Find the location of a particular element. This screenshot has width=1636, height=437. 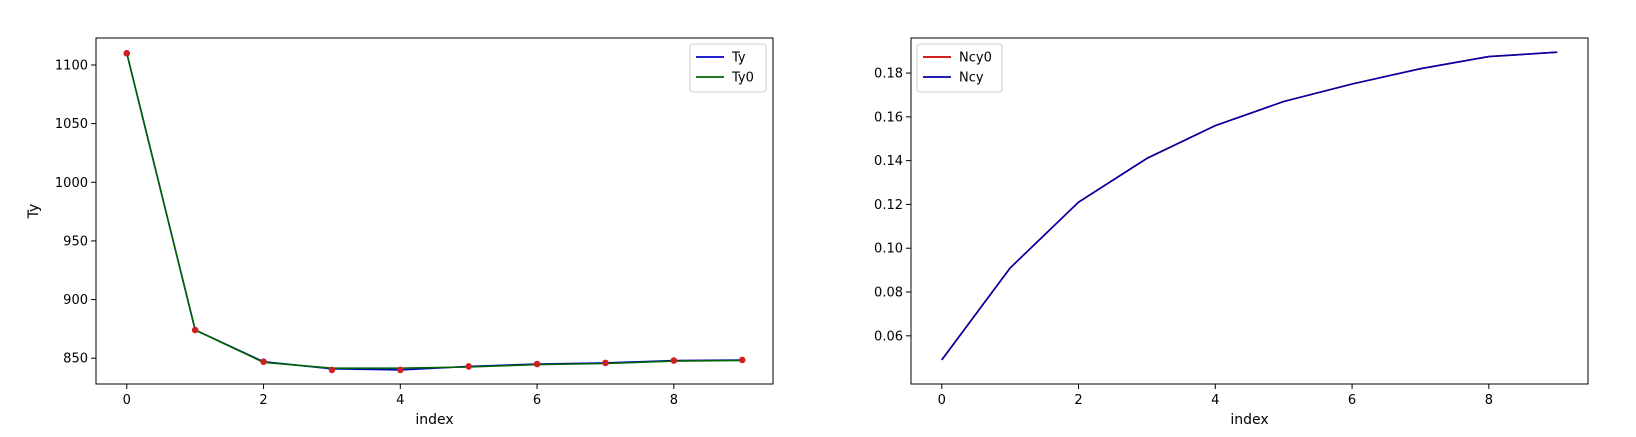

y-tick-label: 1050 is located at coordinates (71, 124).